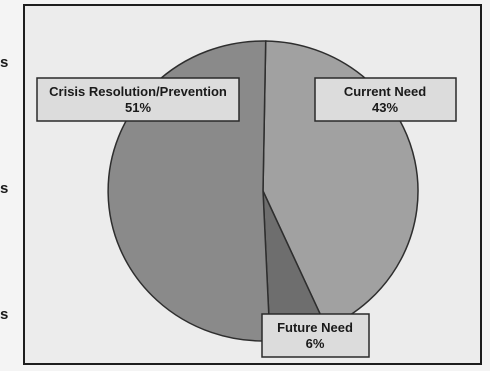 The image size is (490, 371). I want to click on slice-label-current-need: Current Need 43%, so click(385, 99).